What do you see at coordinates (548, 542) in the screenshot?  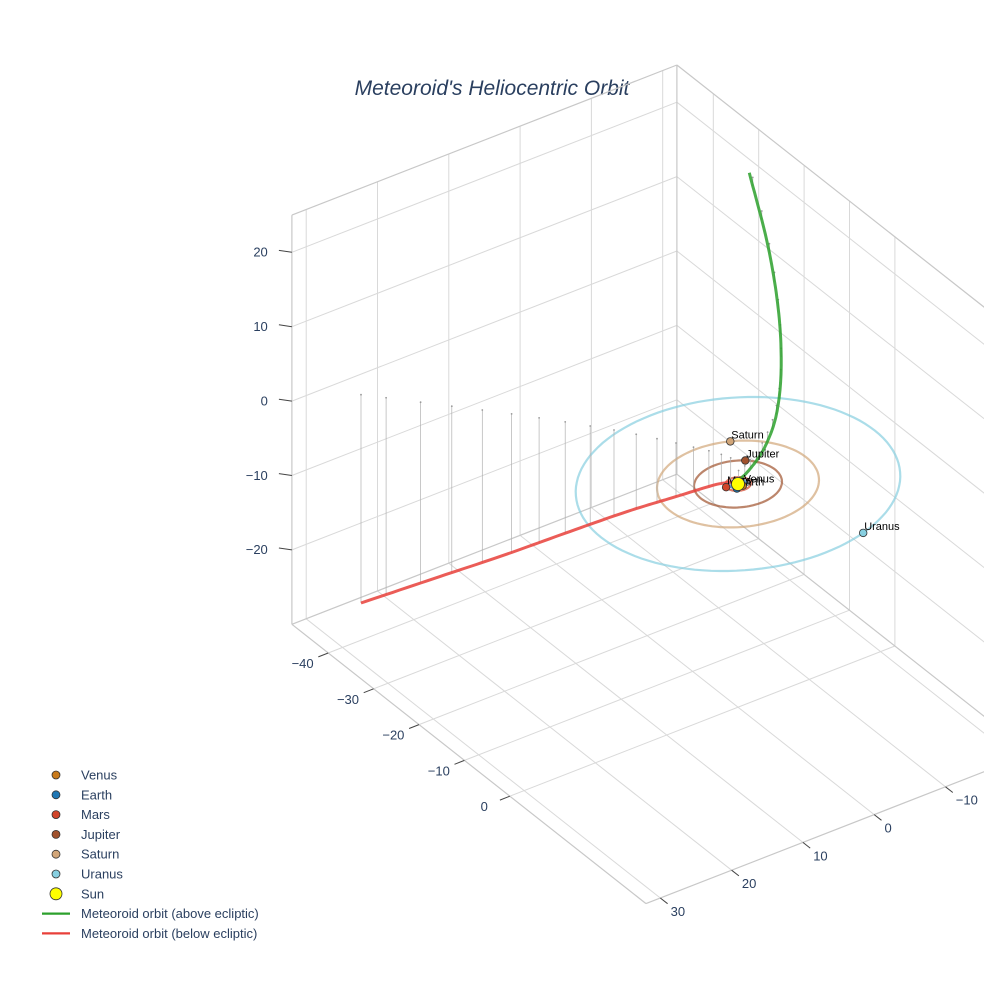 I see `meteoroid-below-ecliptic` at bounding box center [548, 542].